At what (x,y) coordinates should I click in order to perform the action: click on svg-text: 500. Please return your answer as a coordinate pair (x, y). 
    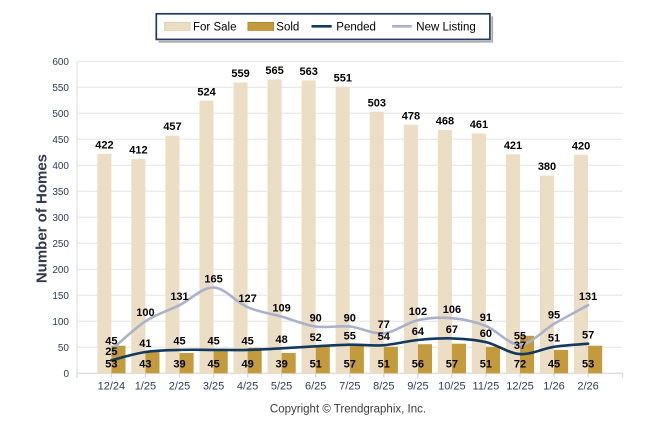
    Looking at the image, I should click on (60, 114).